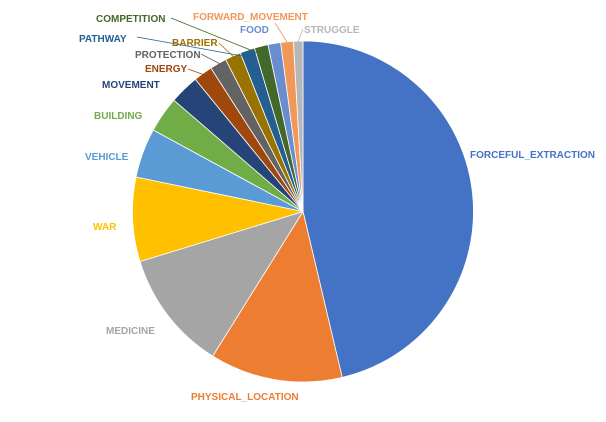 The image size is (606, 422). What do you see at coordinates (195, 43) in the screenshot?
I see `slice-label-barrier: BARRIER` at bounding box center [195, 43].